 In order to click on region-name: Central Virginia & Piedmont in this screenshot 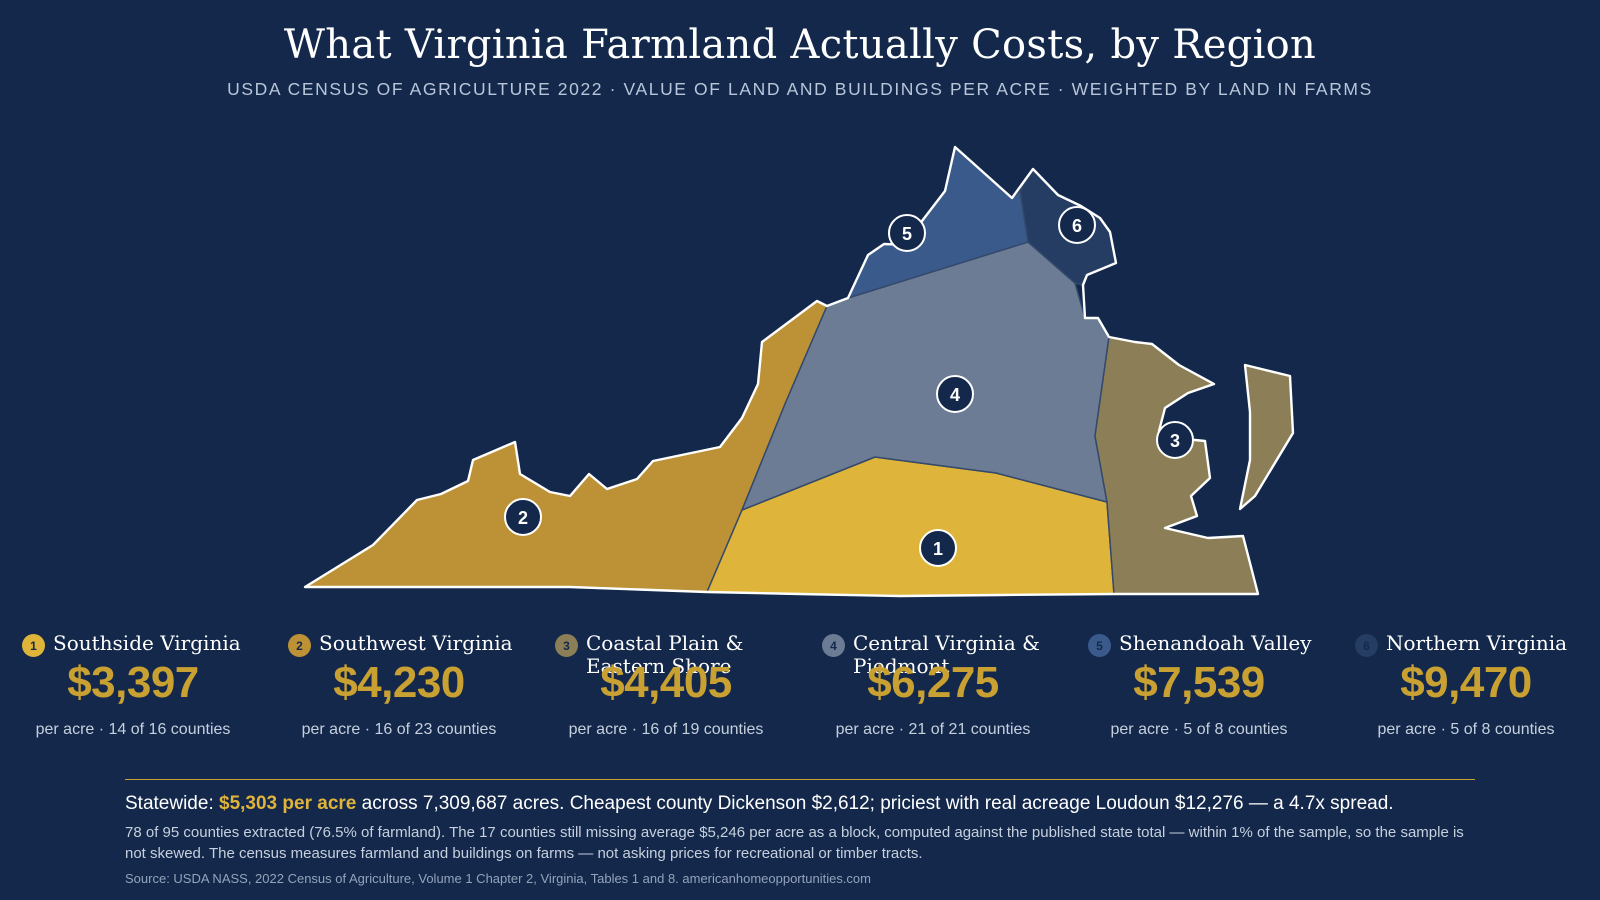, I will do `click(946, 654)`.